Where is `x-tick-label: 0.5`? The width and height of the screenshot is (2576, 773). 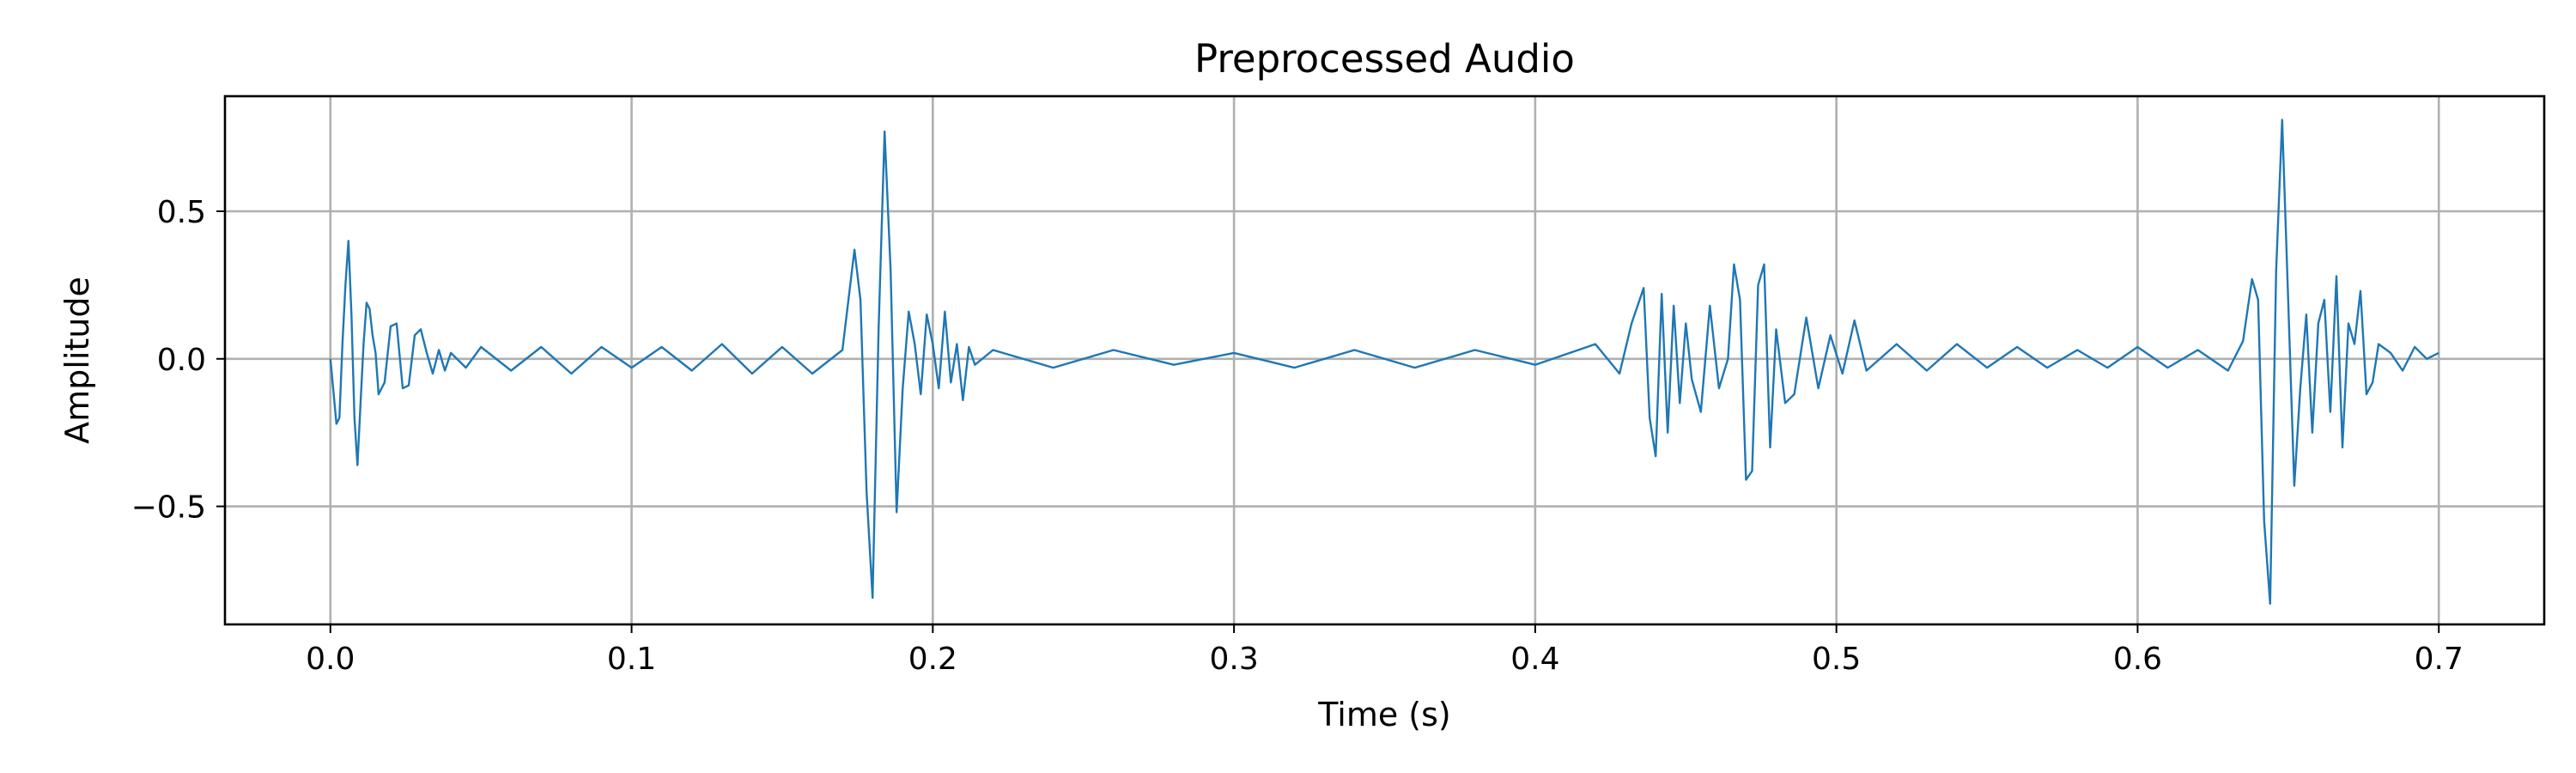 x-tick-label: 0.5 is located at coordinates (1836, 659).